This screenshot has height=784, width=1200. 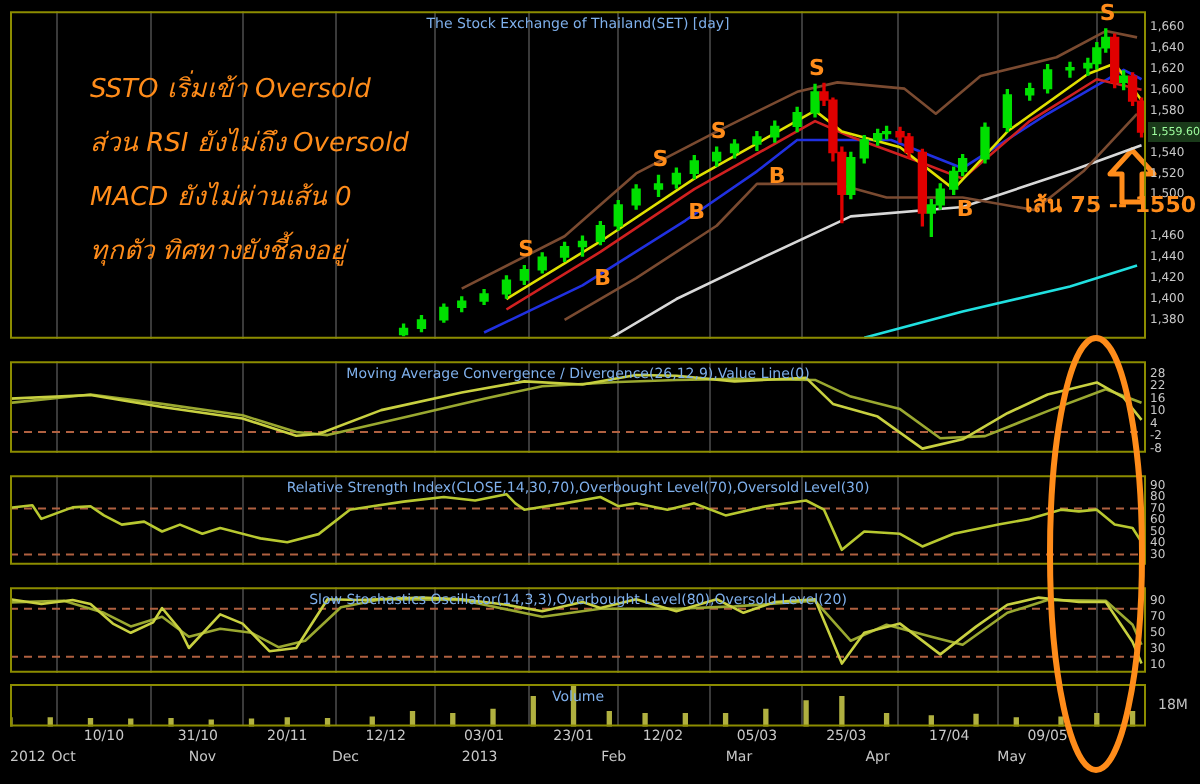 I want to click on annotation: SSTO เริ่มเข้า Oversold, so click(x=231, y=86).